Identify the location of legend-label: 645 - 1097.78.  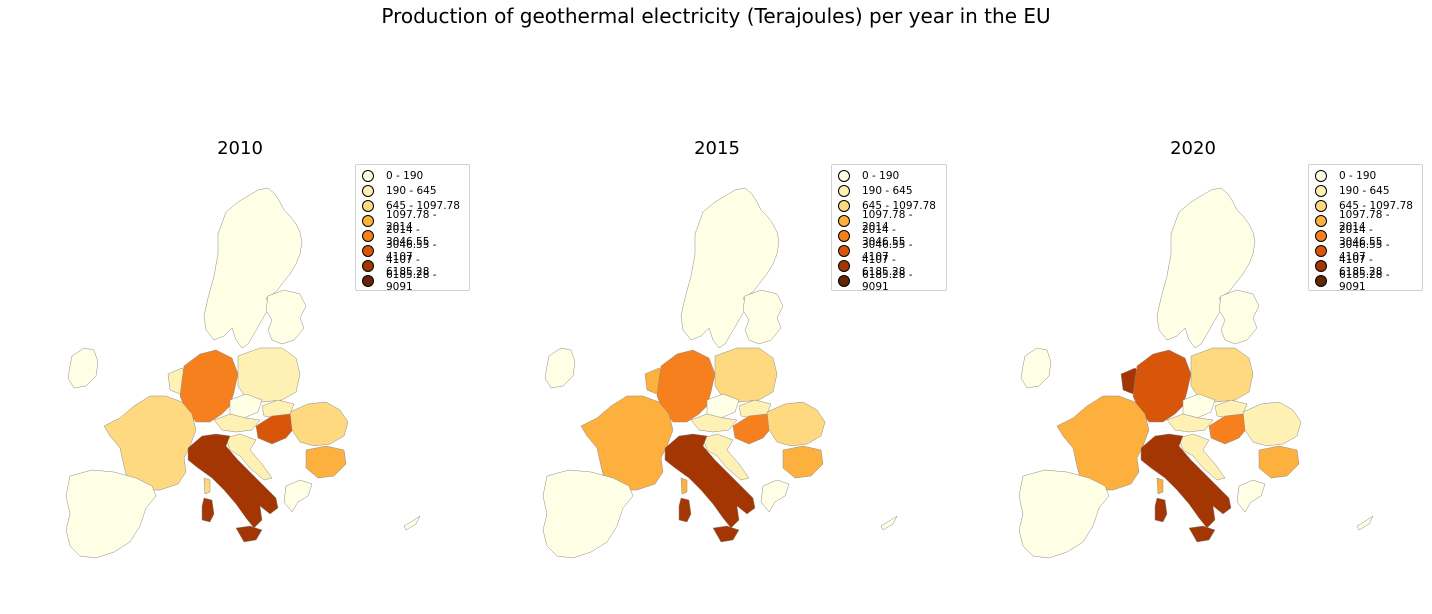
(899, 205).